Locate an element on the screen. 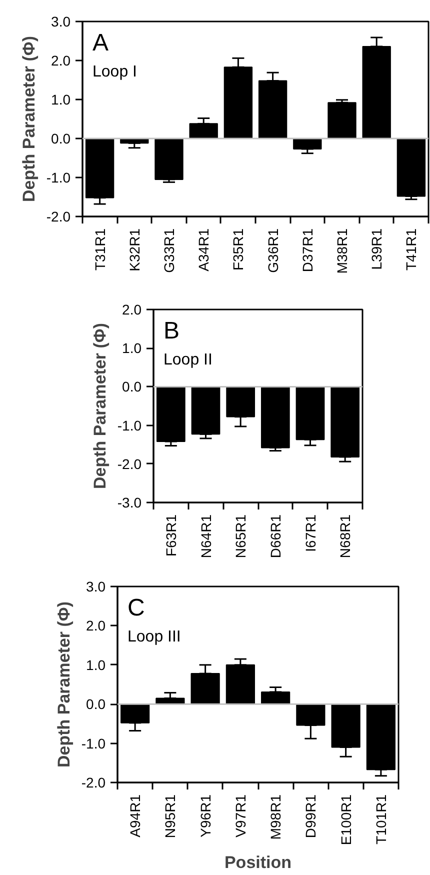 This screenshot has height=875, width=430. annotation: C is located at coordinates (136, 608).